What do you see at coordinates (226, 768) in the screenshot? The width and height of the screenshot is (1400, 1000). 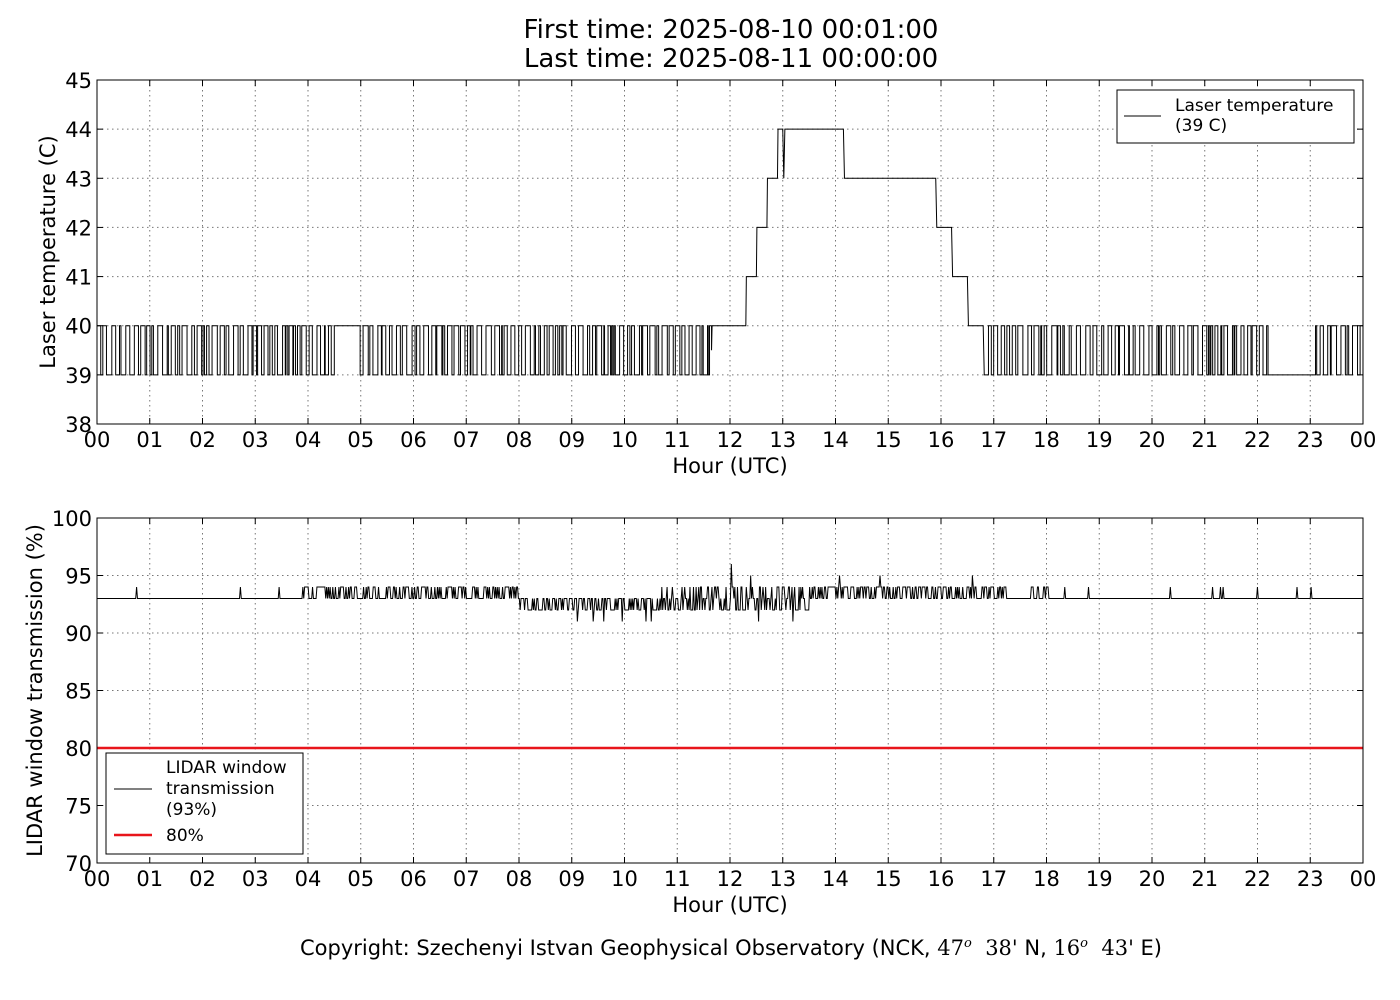 I see `legend-label-lidar-transmission: LIDAR window` at bounding box center [226, 768].